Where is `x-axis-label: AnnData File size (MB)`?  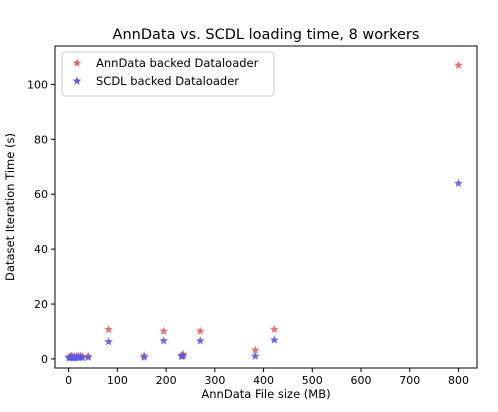 x-axis-label: AnnData File size (MB) is located at coordinates (265, 394).